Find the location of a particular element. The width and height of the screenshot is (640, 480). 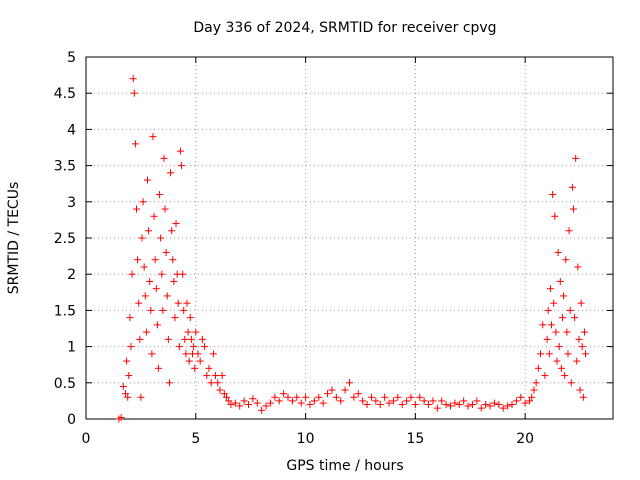

y-tick-label: 2.5 is located at coordinates (65, 239).